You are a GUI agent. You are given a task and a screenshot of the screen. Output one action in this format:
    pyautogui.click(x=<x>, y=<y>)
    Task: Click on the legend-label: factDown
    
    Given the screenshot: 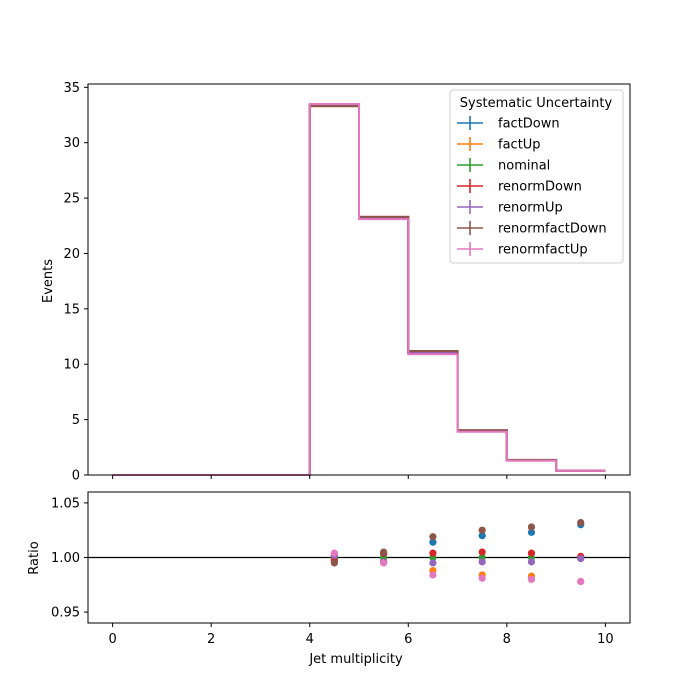 What is the action you would take?
    pyautogui.click(x=529, y=124)
    